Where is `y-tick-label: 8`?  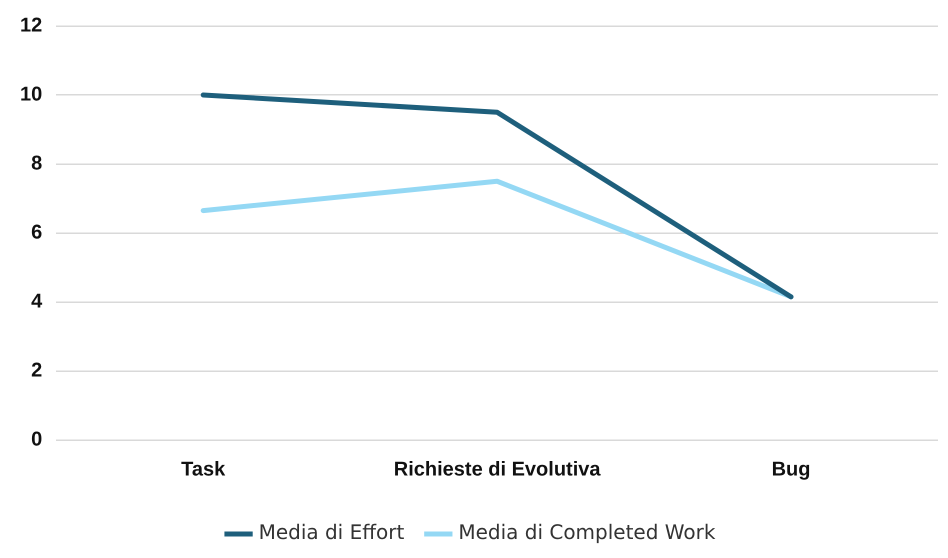
y-tick-label: 8 is located at coordinates (36, 163).